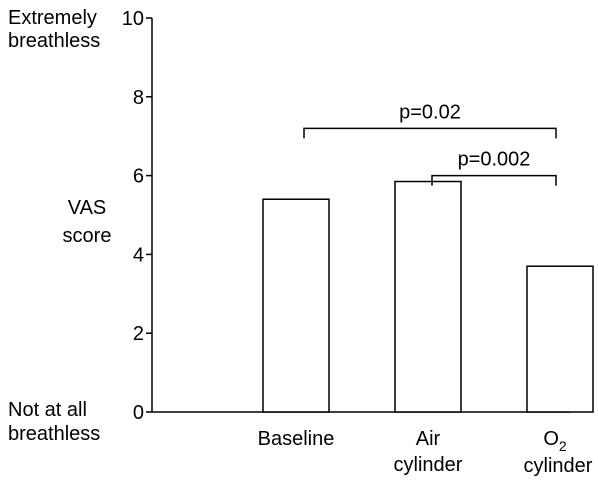  Describe the element at coordinates (54, 41) in the screenshot. I see `top-anchor-label: breathless` at that location.